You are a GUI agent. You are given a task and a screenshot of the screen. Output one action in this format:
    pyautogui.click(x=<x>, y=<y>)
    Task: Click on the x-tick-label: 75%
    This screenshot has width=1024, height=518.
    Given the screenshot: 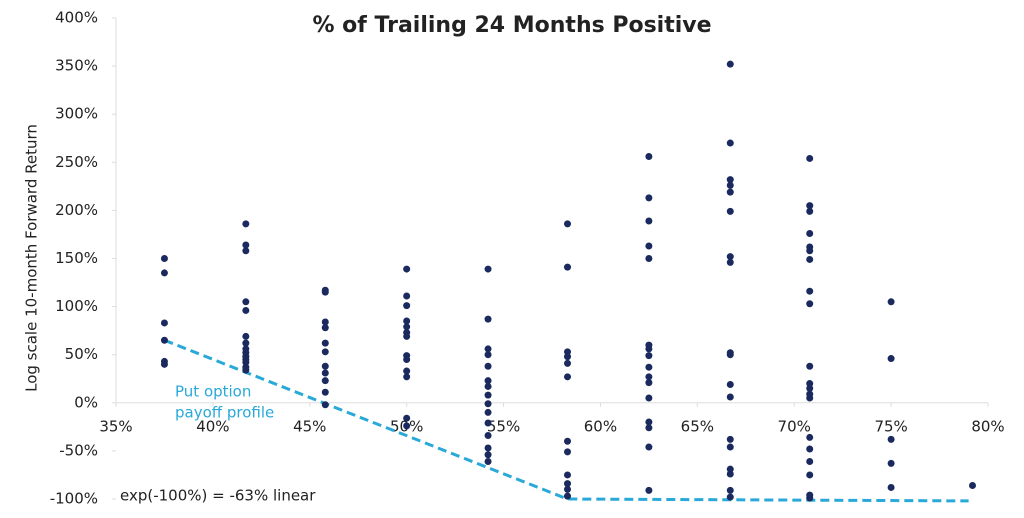 What is the action you would take?
    pyautogui.click(x=890, y=426)
    